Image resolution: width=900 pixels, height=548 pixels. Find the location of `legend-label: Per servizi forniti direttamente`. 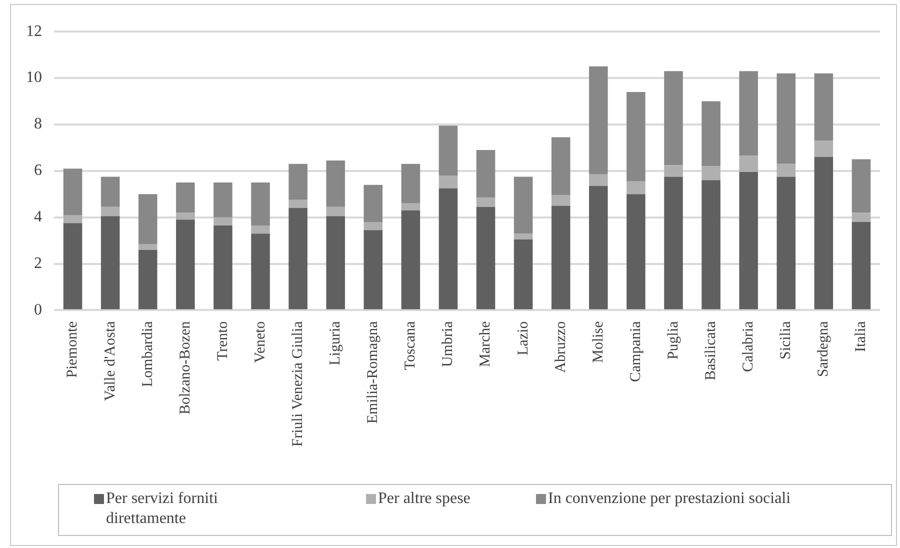

legend-label: Per servizi forniti direttamente is located at coordinates (162, 509).